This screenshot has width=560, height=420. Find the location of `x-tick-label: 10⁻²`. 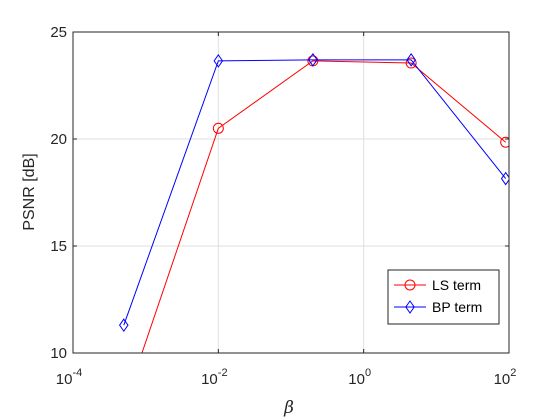

x-tick-label: 10⁻² is located at coordinates (214, 377).